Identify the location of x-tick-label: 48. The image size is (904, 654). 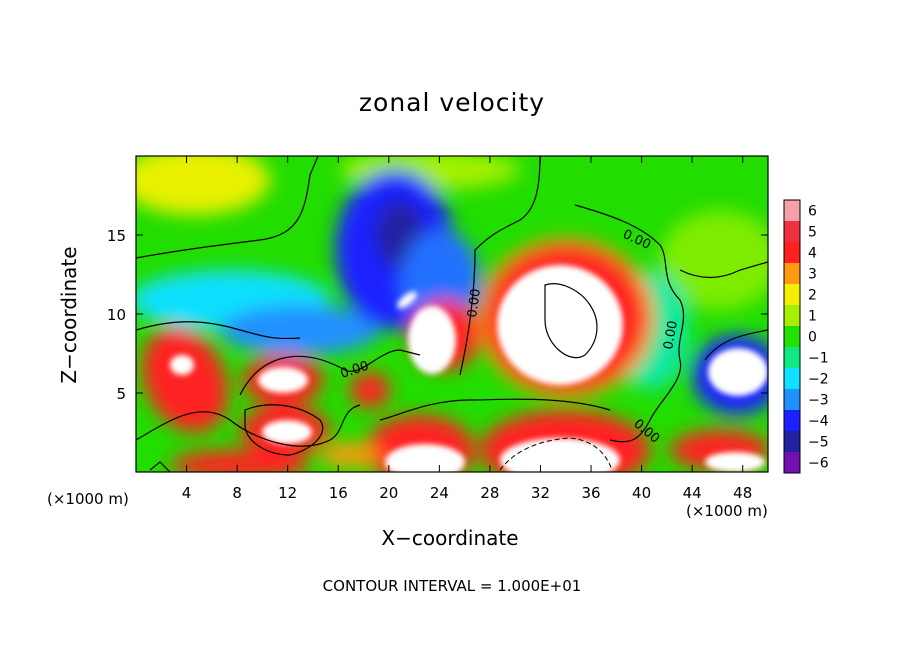
(742, 493).